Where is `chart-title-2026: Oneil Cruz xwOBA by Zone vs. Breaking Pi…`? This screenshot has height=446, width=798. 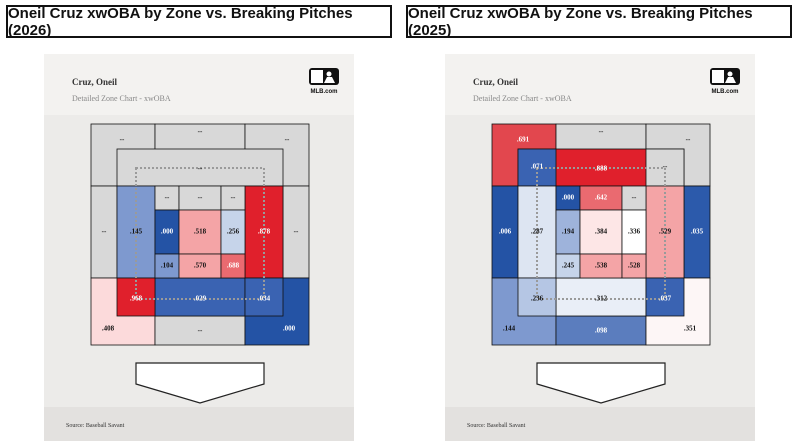 chart-title-2026: Oneil Cruz xwOBA by Zone vs. Breaking Pi… is located at coordinates (199, 22).